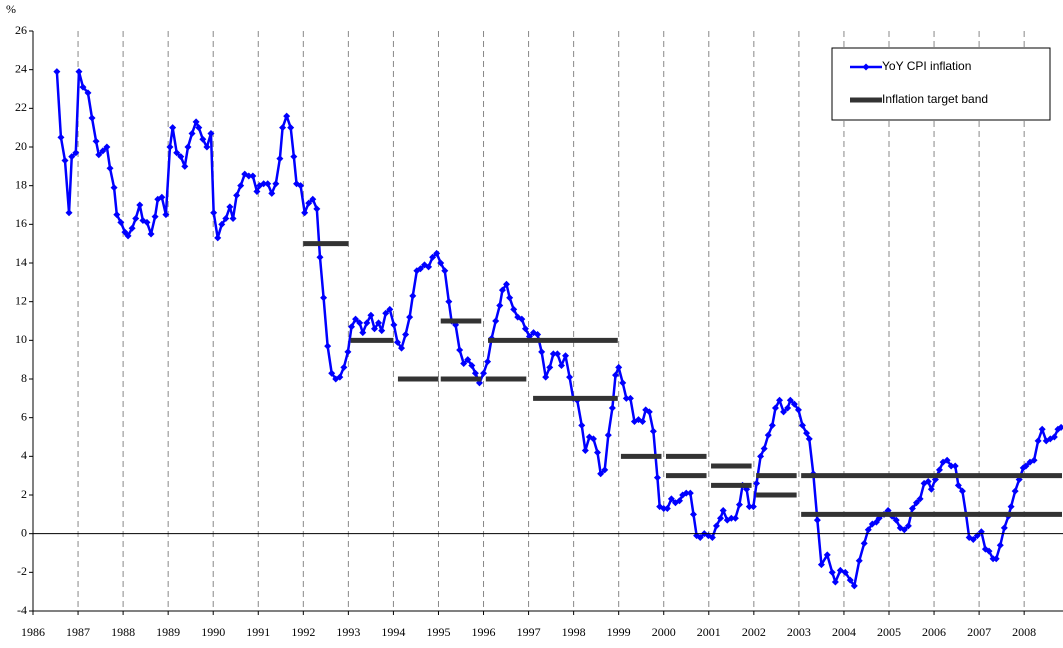  I want to click on legend: YoY CPI inflation Inflation target band, so click(941, 84).